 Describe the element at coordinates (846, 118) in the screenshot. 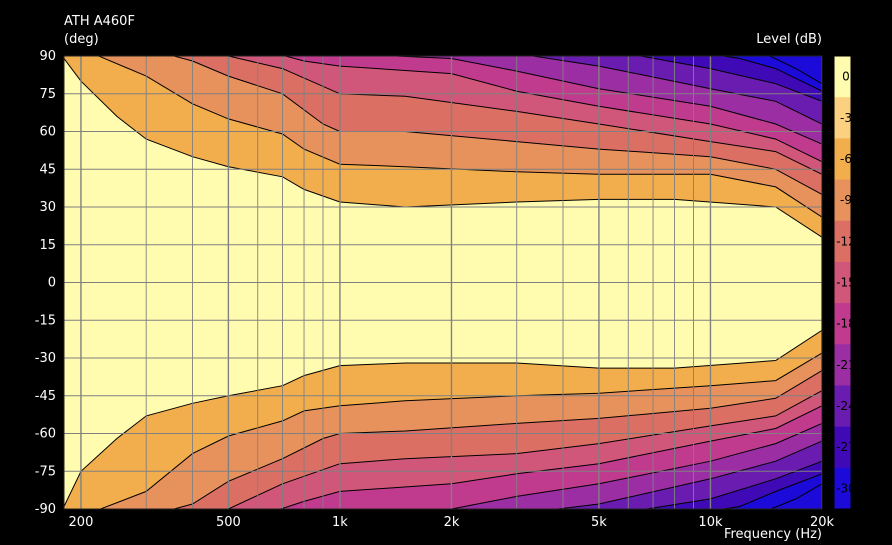

I see `colorbar-tick-label-3: -3` at that location.